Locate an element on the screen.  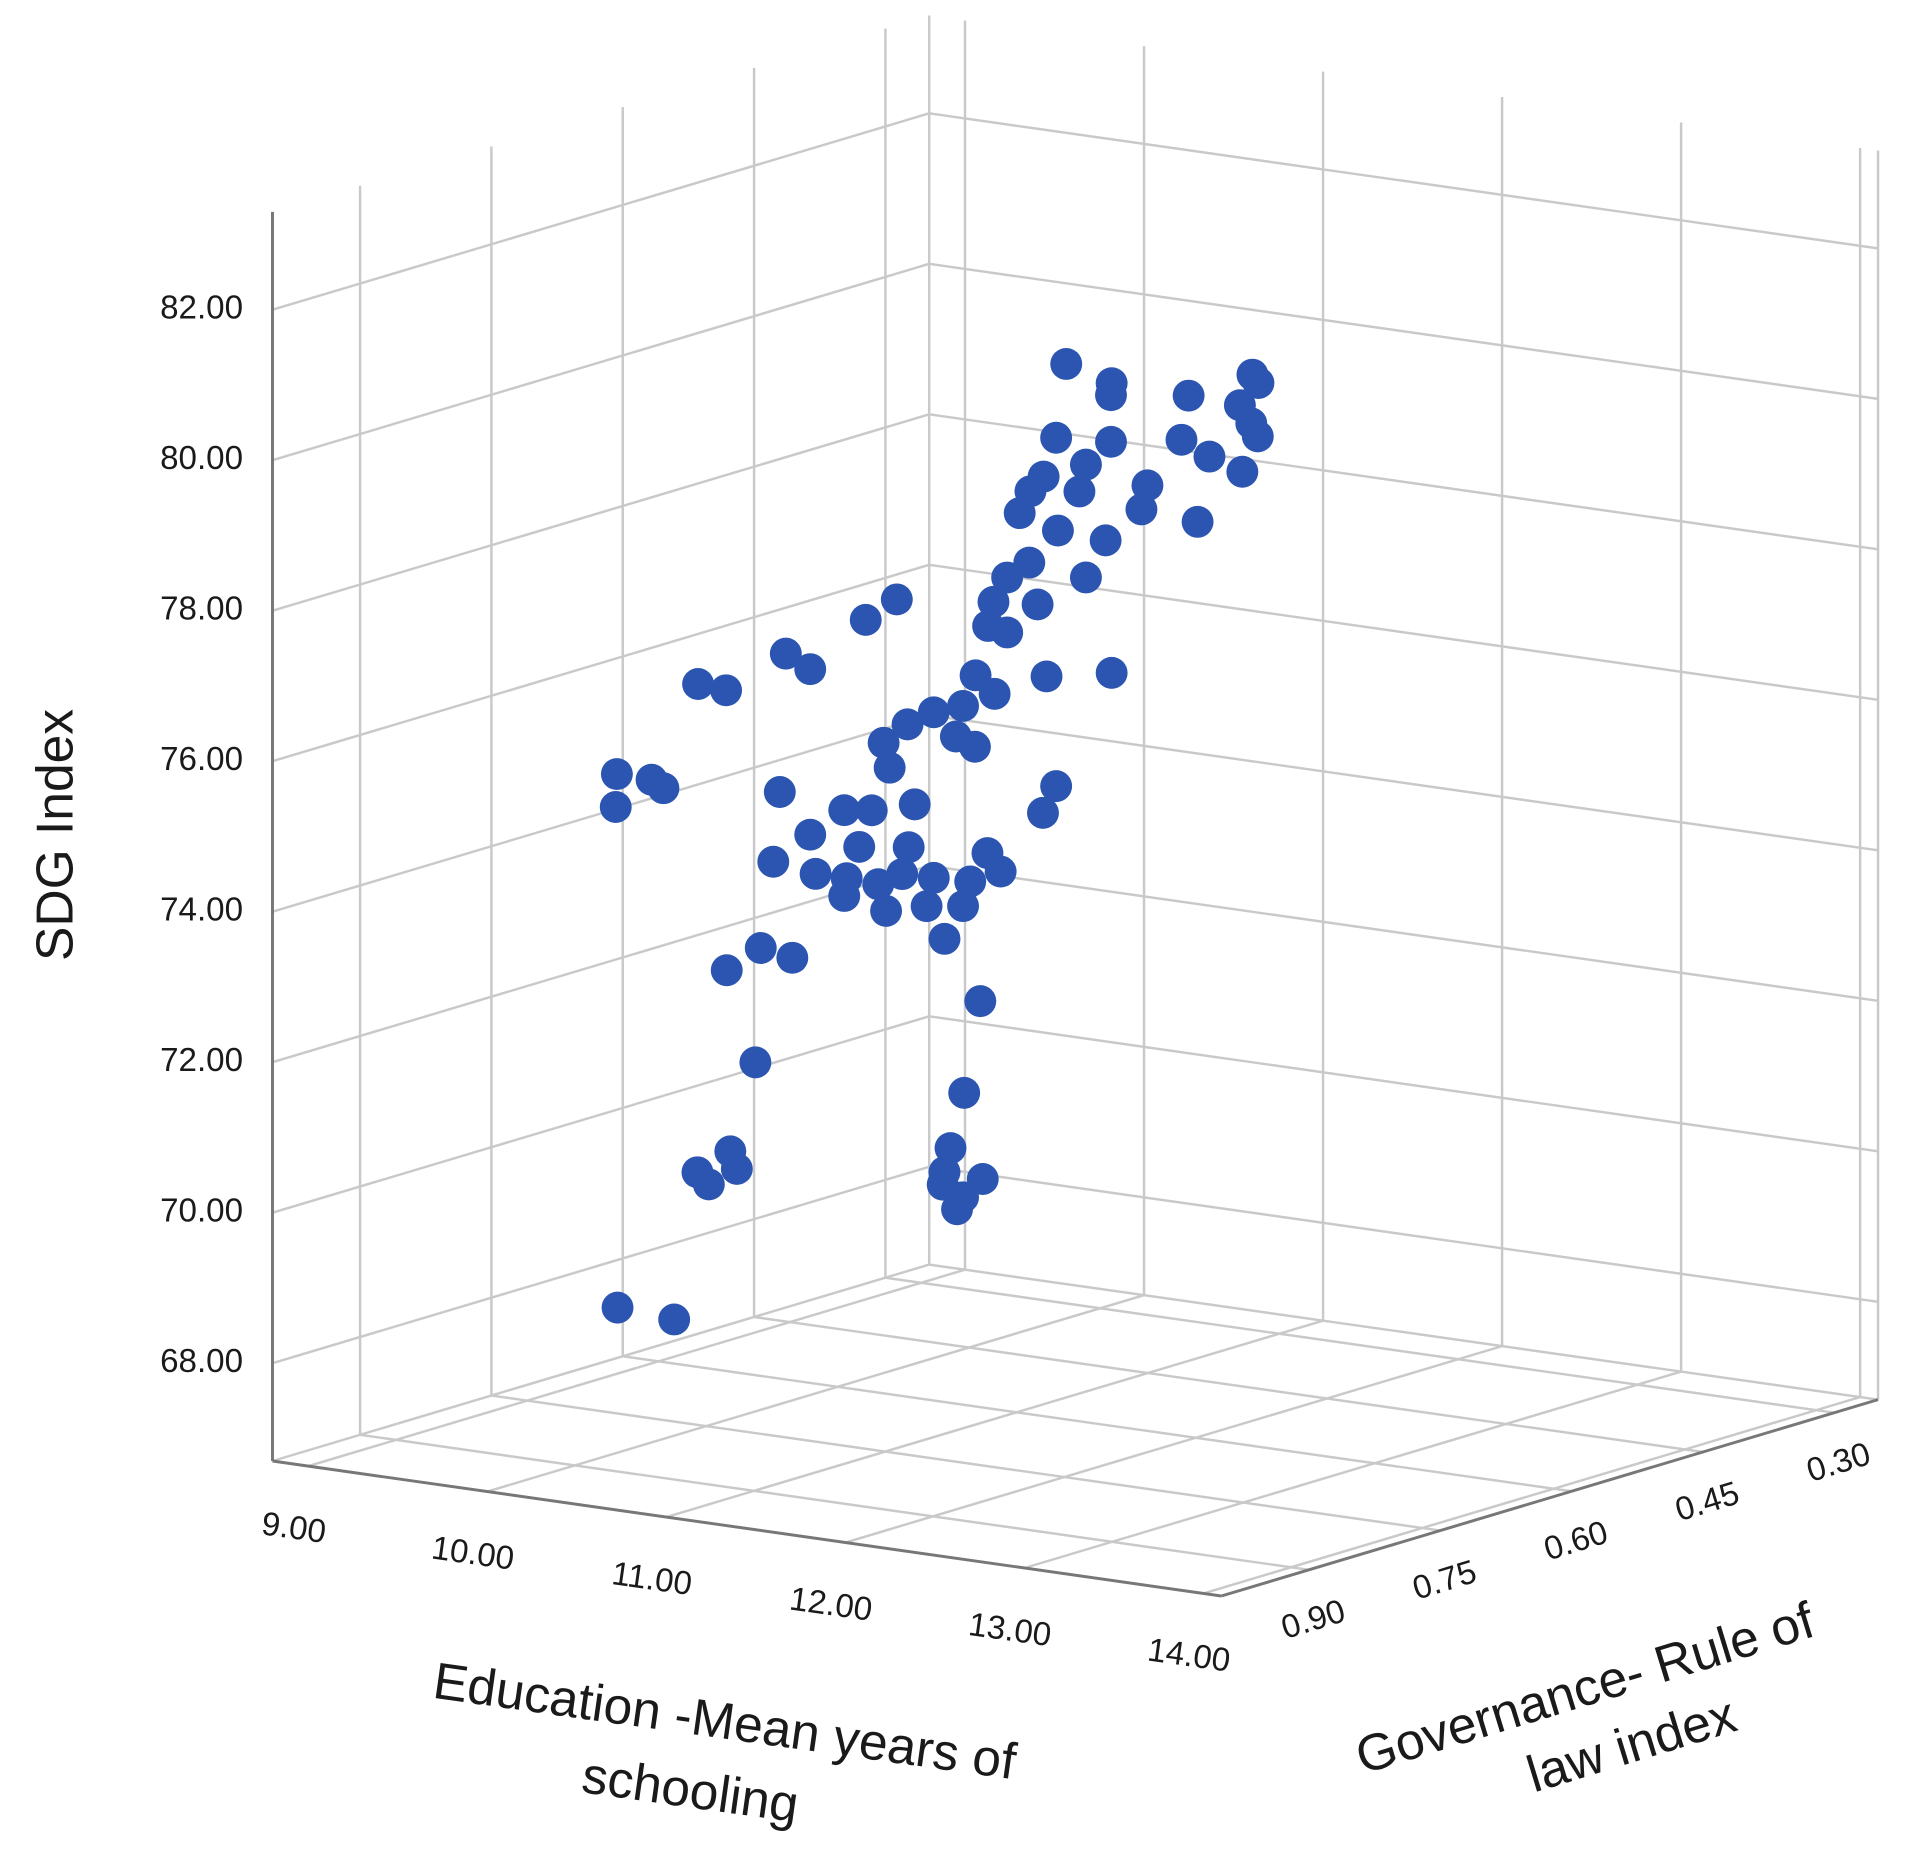
y-tick-label: 76.00 is located at coordinates (201, 759).